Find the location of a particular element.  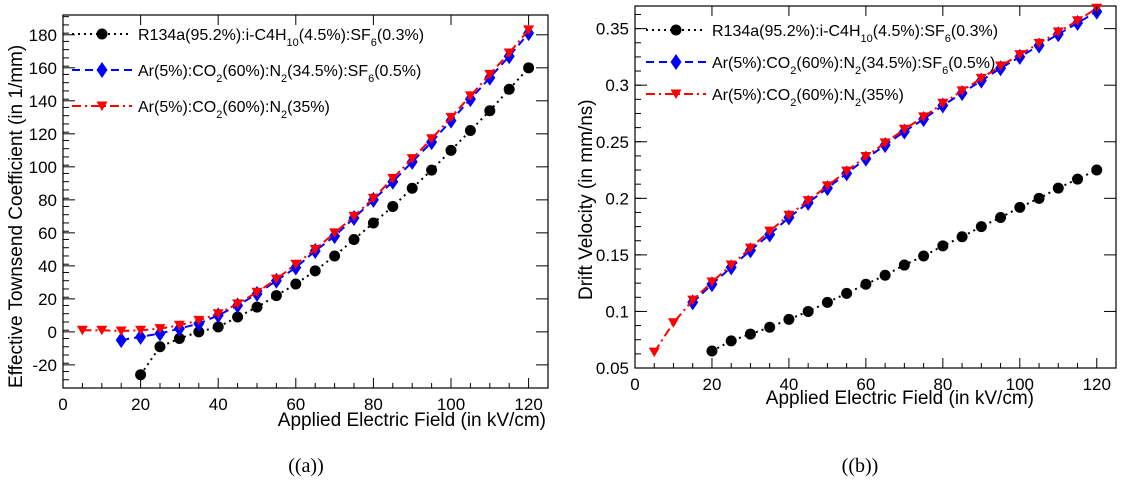

y-tick-label: 0 is located at coordinates (52, 332).